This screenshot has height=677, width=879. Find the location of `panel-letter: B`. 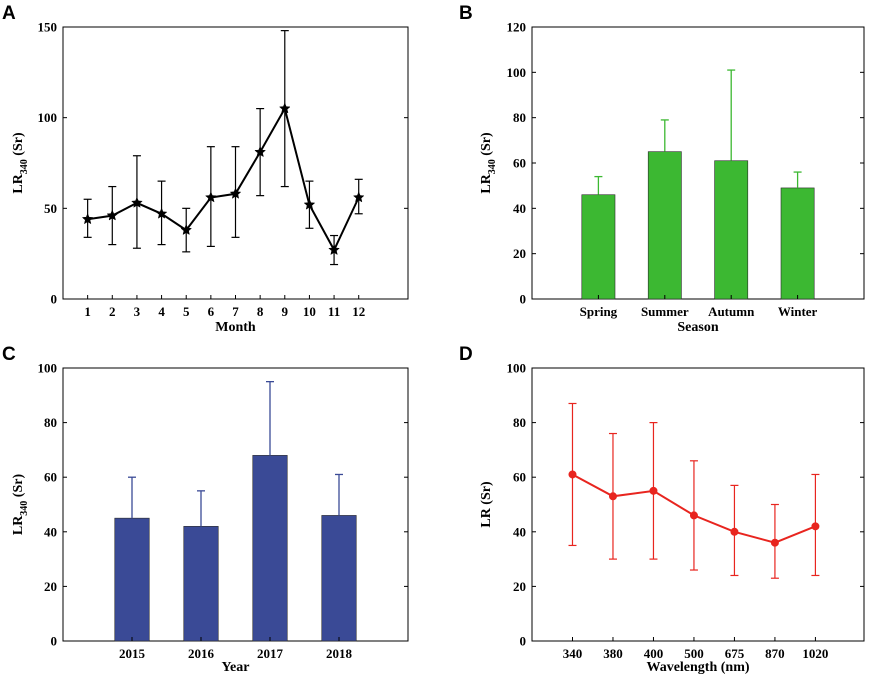

panel-letter: B is located at coordinates (466, 13).